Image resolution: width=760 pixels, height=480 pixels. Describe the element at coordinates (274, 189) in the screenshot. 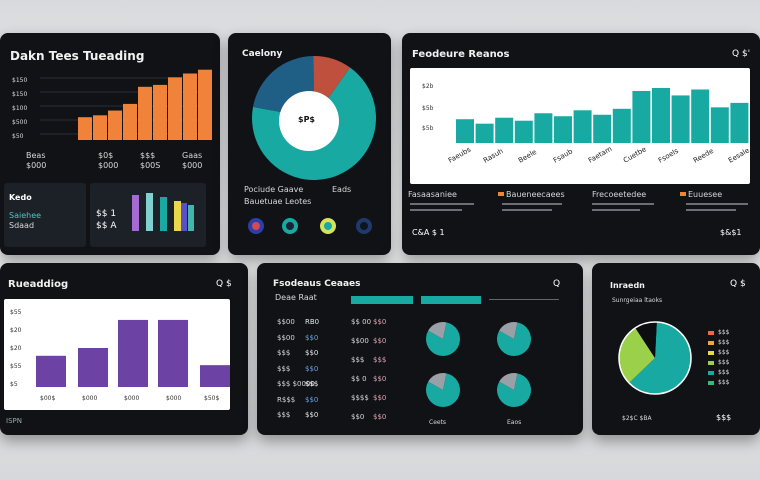

I see `footer-left: Pociude Gaave` at that location.